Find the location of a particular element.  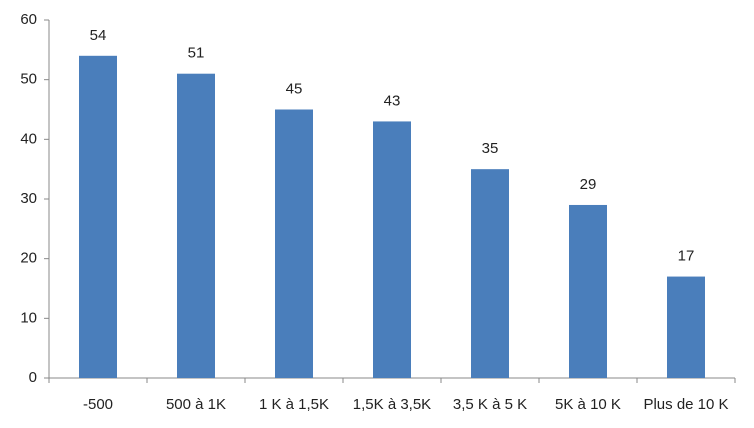

y-tick-label: 60 is located at coordinates (28, 19).